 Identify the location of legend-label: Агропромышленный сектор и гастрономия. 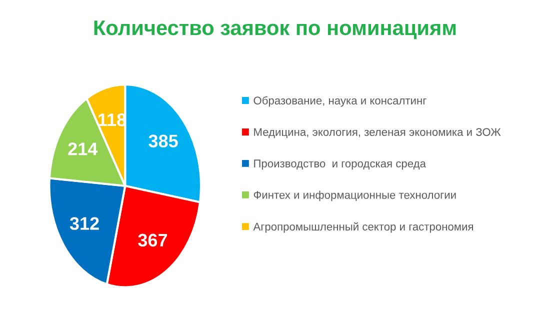
(363, 227).